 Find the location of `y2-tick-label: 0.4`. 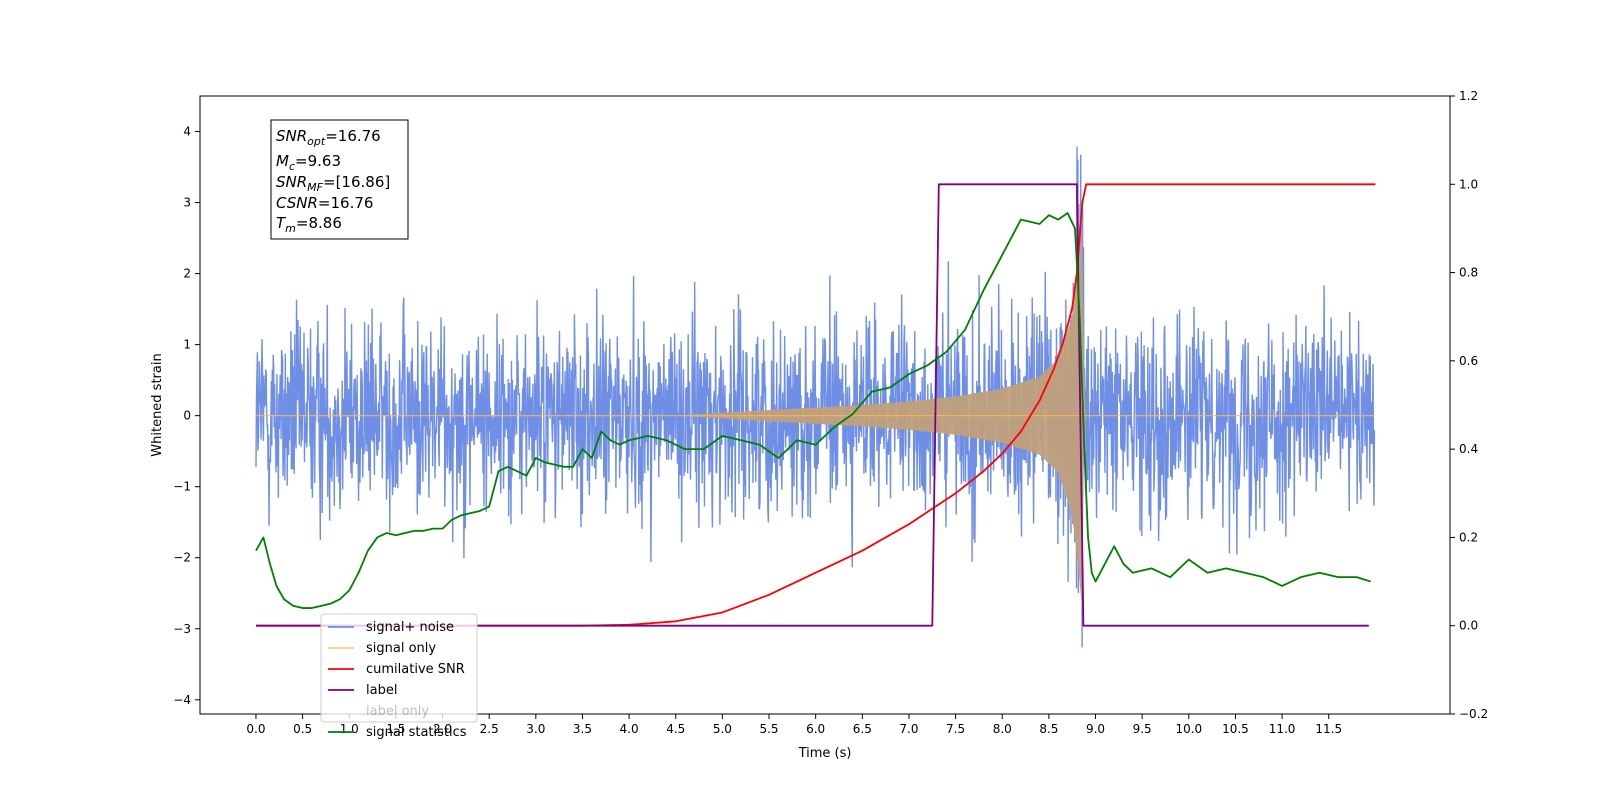

y2-tick-label: 0.4 is located at coordinates (1468, 449).